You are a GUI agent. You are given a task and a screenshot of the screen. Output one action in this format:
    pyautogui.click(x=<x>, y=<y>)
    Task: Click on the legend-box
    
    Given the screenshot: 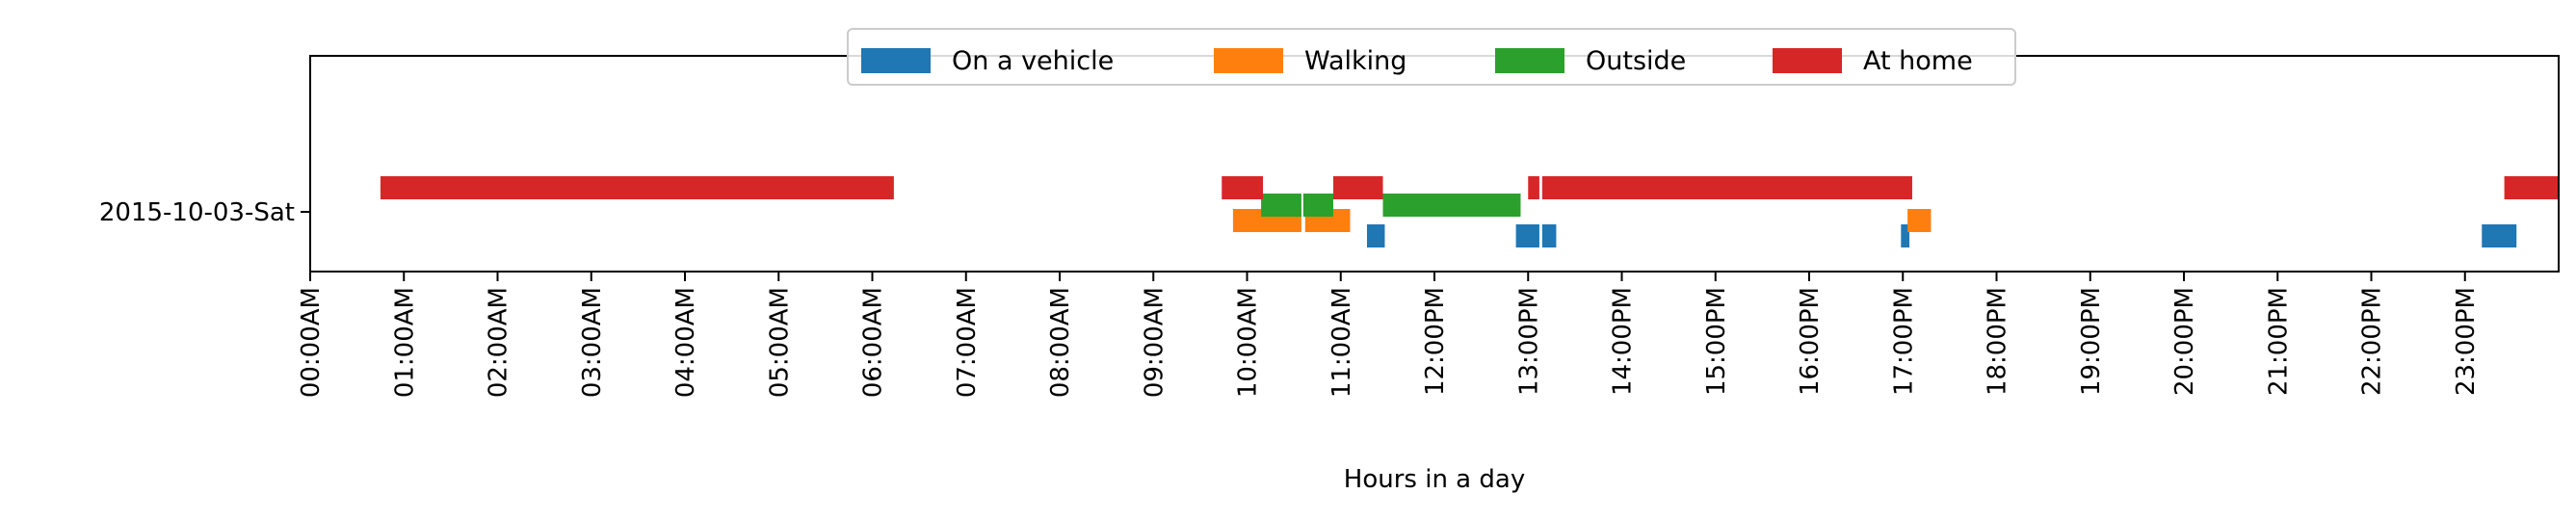 What is the action you would take?
    pyautogui.click(x=1431, y=57)
    